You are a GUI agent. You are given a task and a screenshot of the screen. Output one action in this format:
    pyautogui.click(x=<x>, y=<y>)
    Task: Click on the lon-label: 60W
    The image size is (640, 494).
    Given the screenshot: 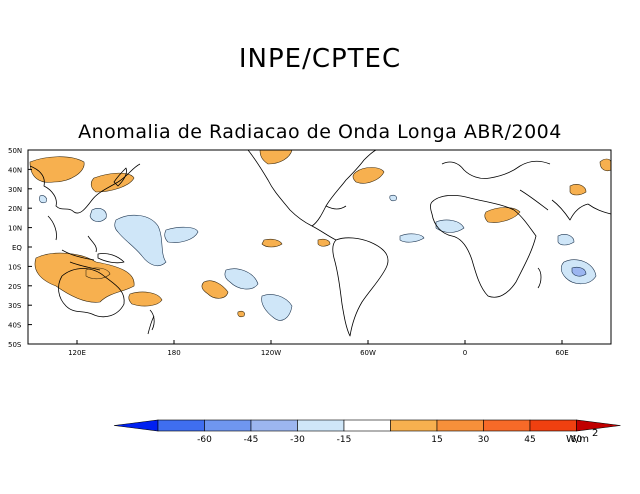 What is the action you would take?
    pyautogui.click(x=368, y=353)
    